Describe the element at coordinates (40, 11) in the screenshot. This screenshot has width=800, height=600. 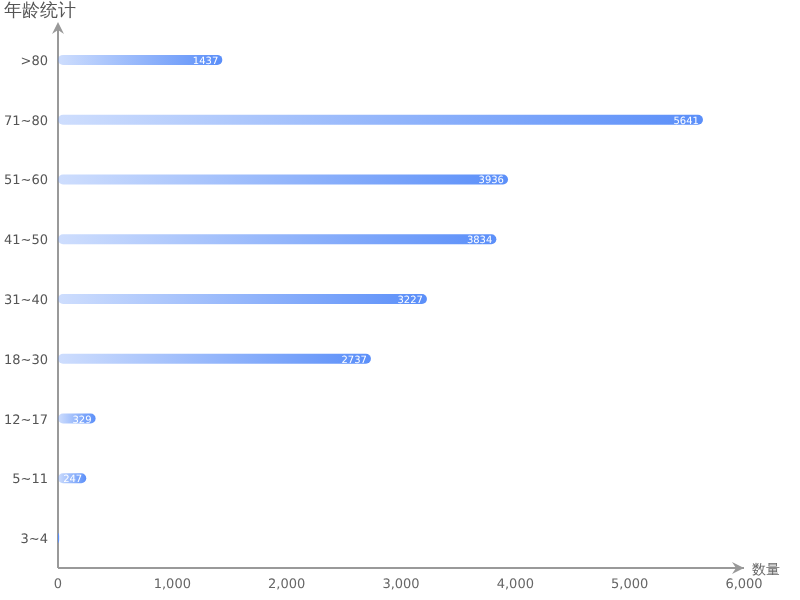
I see `y-axis-title: 年龄统计` at that location.